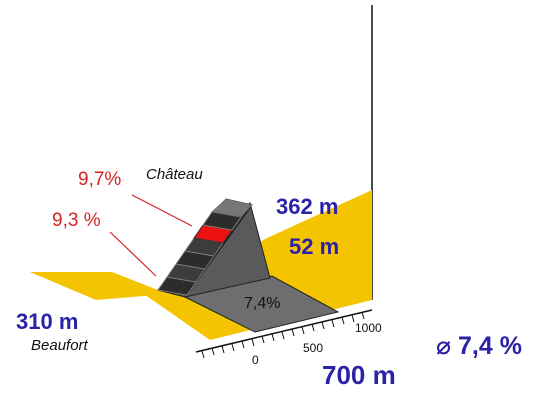  I want to click on road-band-left-extension, so click(99, 286).